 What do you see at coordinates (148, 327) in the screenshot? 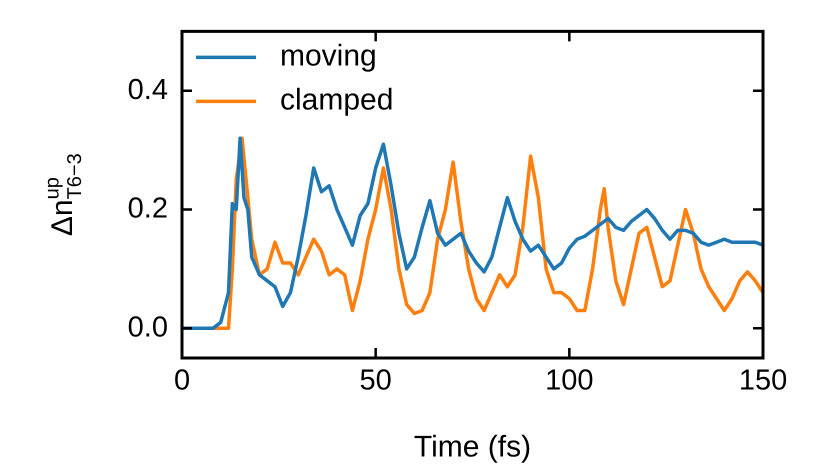
I see `y-tick-label: 0.0` at bounding box center [148, 327].